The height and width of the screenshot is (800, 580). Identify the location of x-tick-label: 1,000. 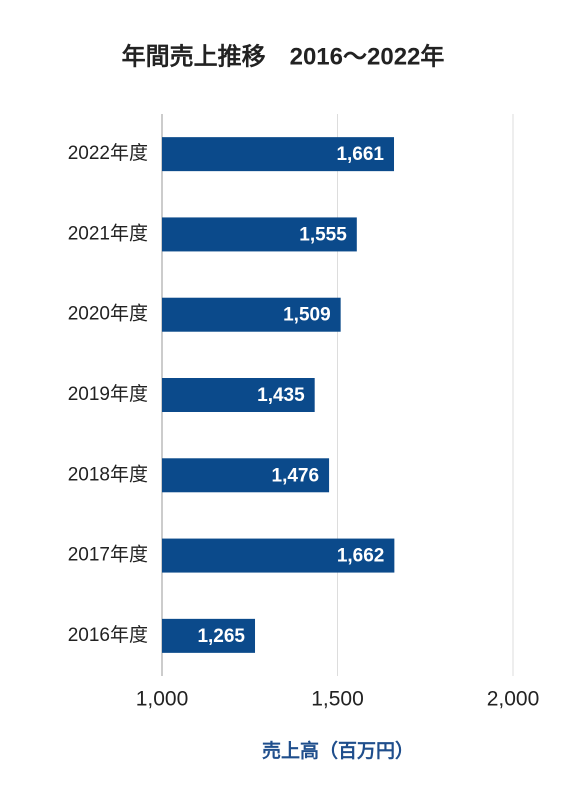
(162, 699).